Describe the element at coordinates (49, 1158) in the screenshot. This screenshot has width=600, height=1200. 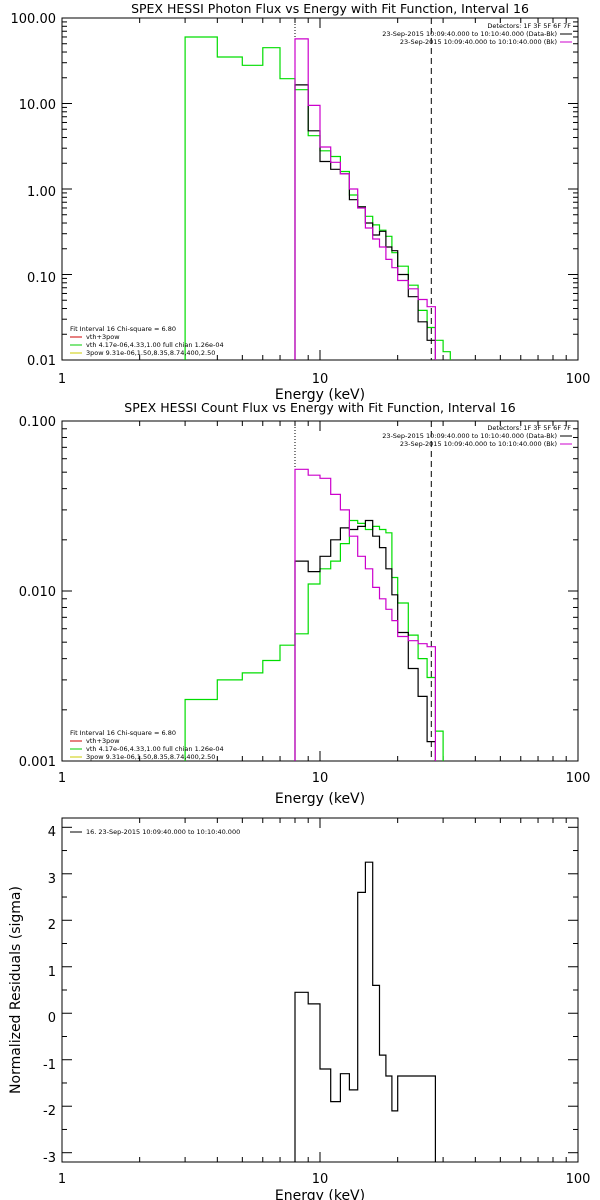
I see `y-tick-label: -3` at that location.